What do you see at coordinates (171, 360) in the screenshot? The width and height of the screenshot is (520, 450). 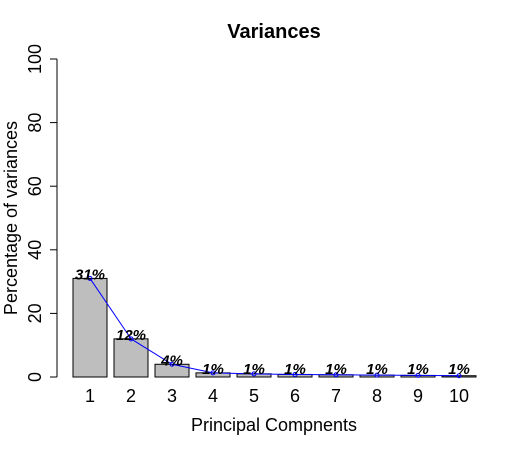 I see `data-label: 4%` at bounding box center [171, 360].